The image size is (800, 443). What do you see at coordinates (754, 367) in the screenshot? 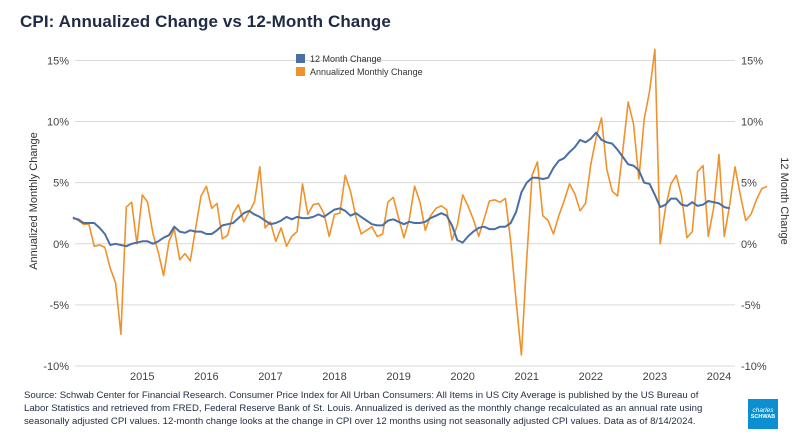
I see `y-tick-label-right: -10%` at bounding box center [754, 367].